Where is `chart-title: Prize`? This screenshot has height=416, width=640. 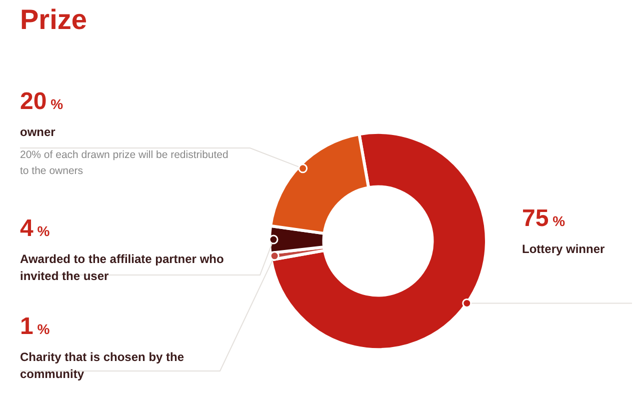 chart-title: Prize is located at coordinates (53, 20).